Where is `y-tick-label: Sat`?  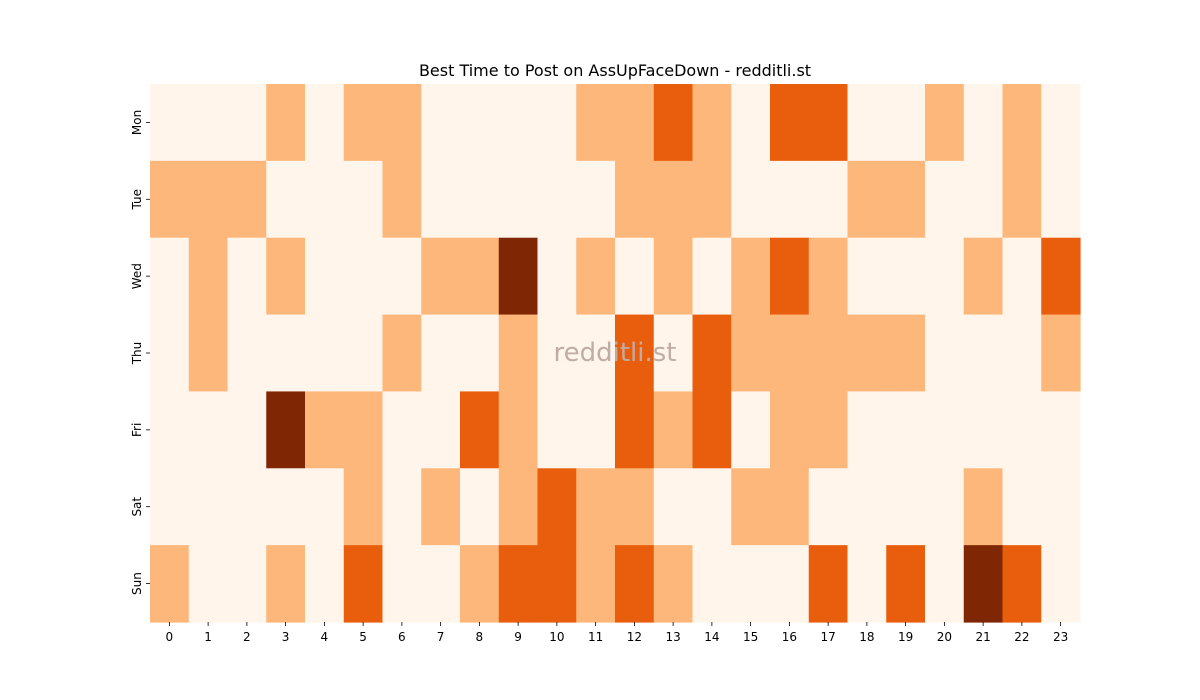 y-tick-label: Sat is located at coordinates (137, 507).